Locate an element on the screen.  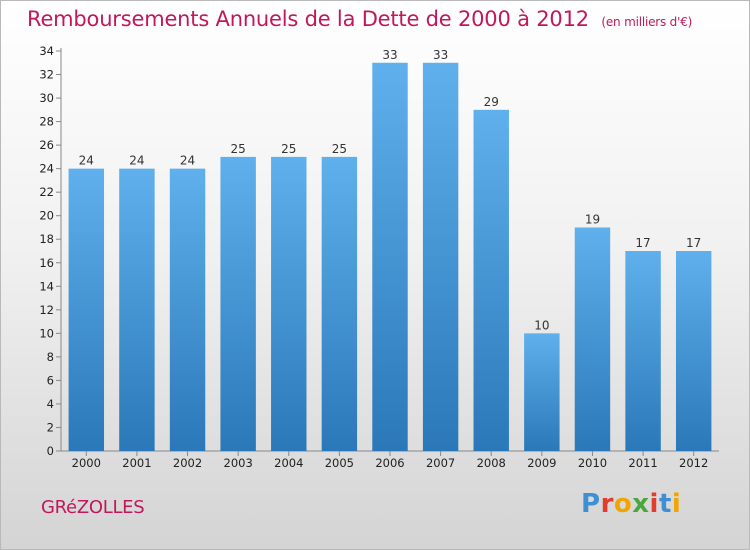
y-tick-label: 2 is located at coordinates (50, 427).